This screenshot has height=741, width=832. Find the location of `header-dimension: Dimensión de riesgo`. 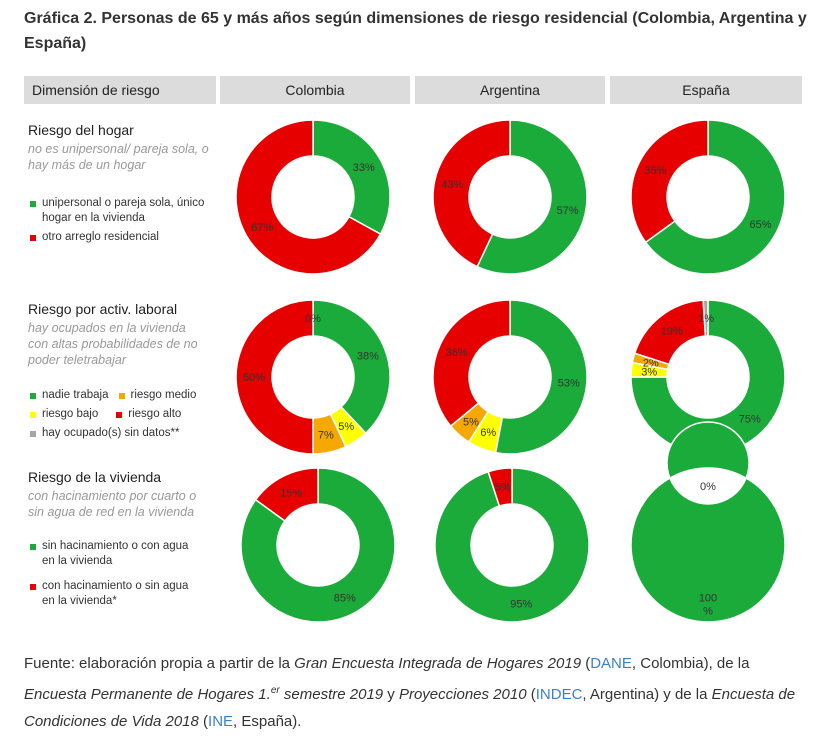

header-dimension: Dimensión de riesgo is located at coordinates (120, 90).